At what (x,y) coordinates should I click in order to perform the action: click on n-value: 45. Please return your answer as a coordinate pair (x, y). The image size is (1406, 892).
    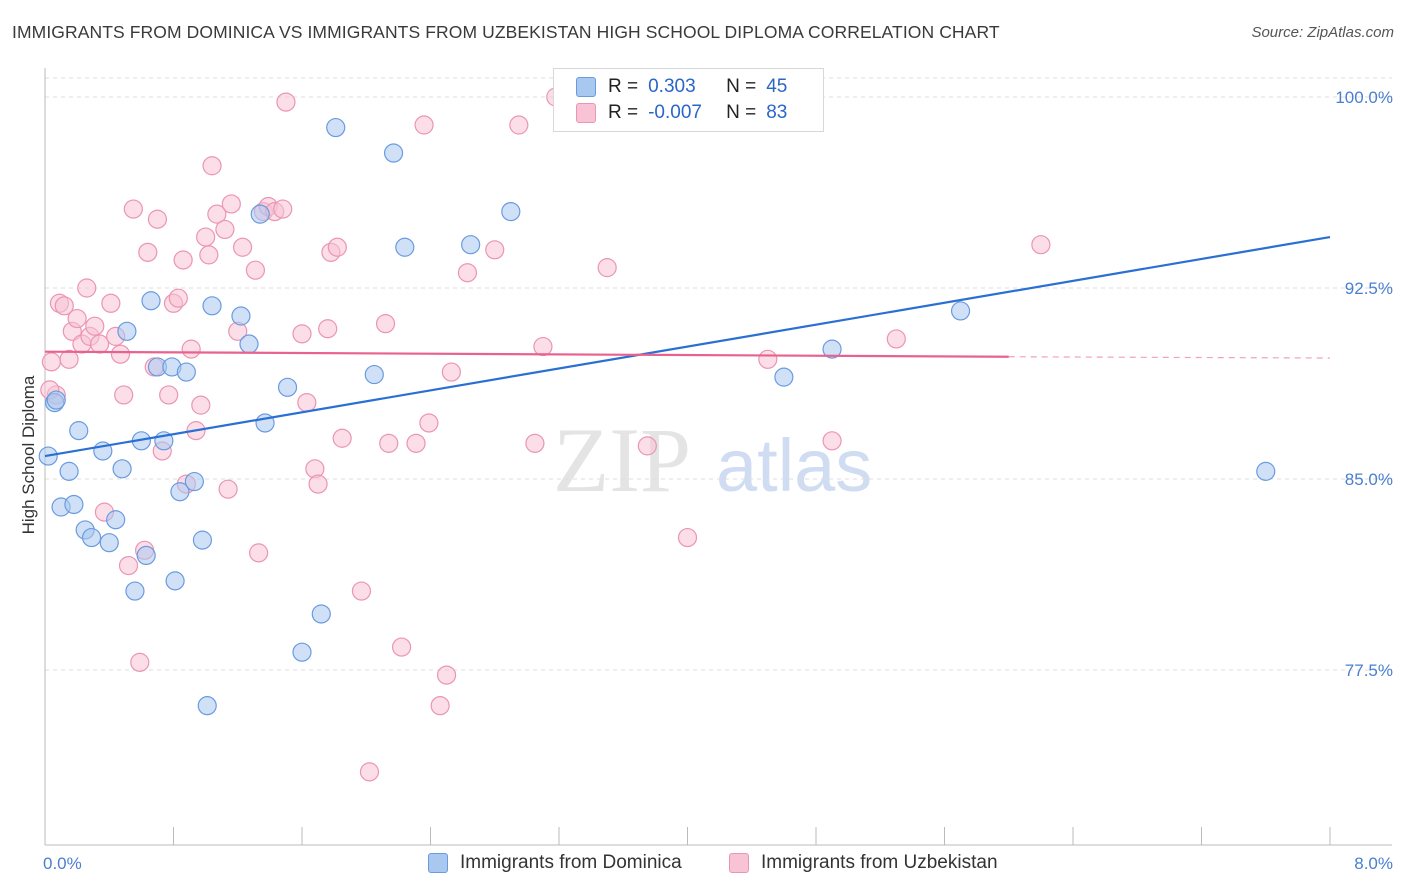
    Looking at the image, I should click on (777, 86).